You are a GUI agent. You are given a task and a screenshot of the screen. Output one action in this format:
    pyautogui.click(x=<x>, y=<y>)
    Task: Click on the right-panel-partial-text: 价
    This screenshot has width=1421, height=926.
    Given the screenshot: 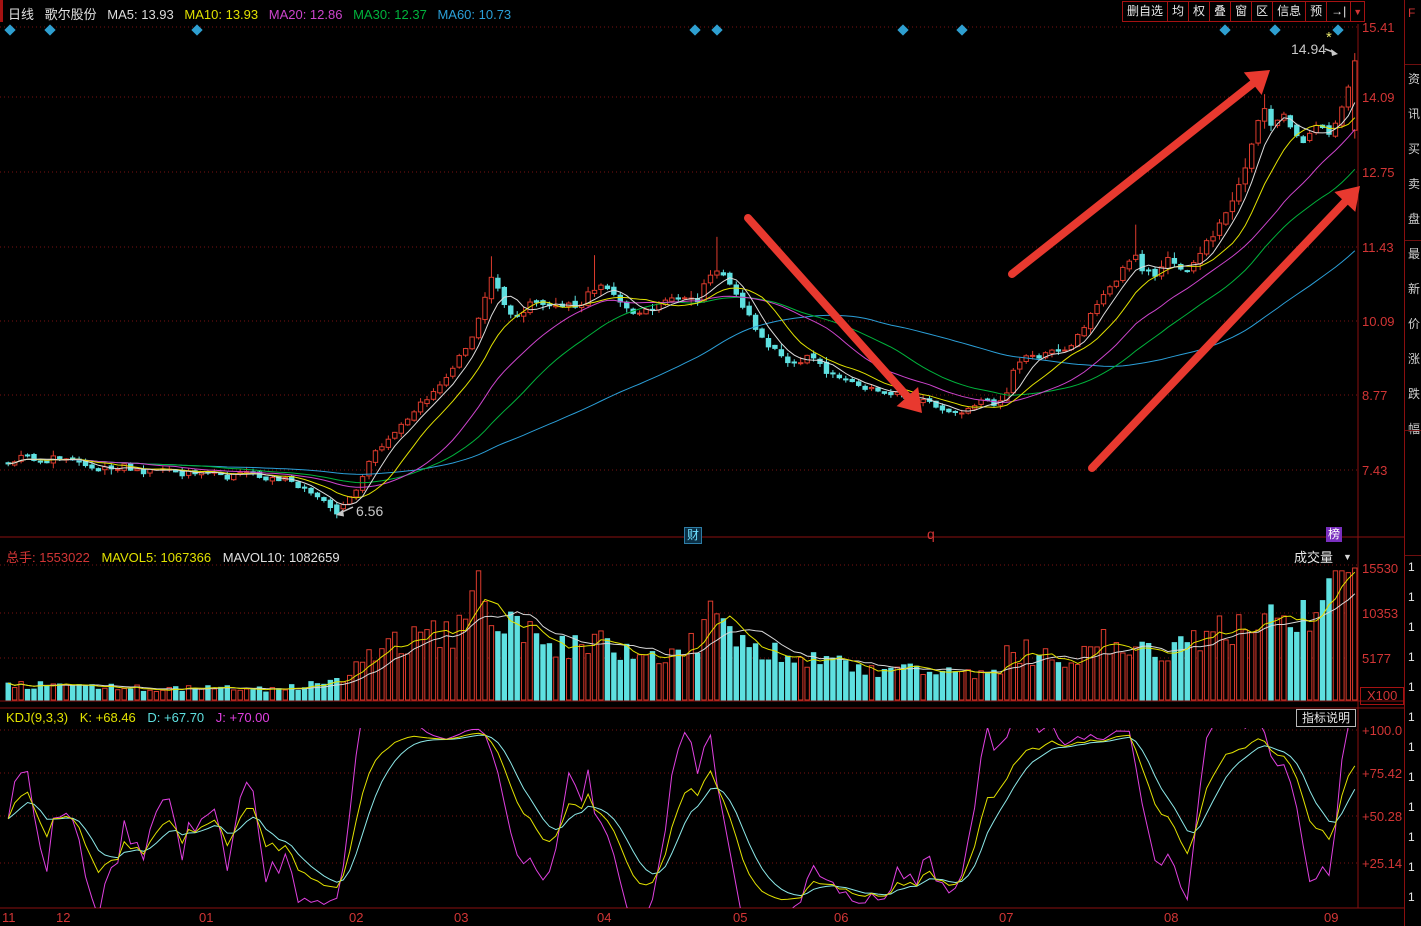 What is the action you would take?
    pyautogui.click(x=1414, y=324)
    